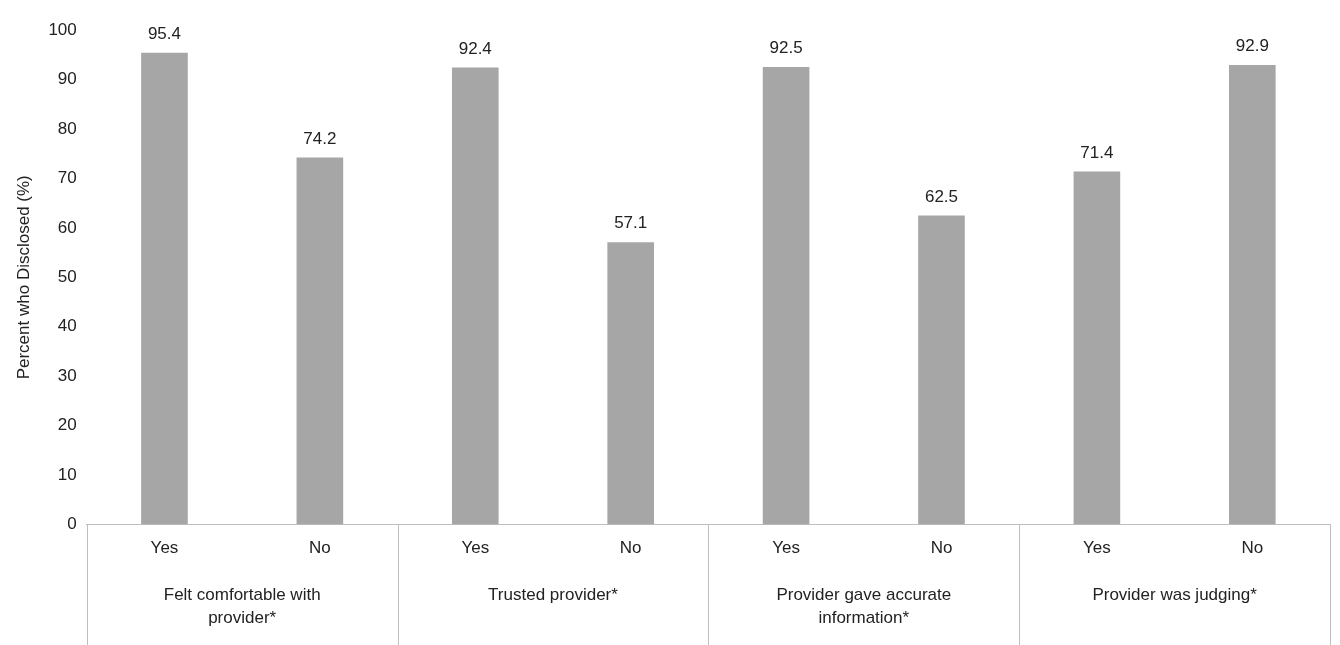 The width and height of the screenshot is (1340, 645). What do you see at coordinates (67, 474) in the screenshot?
I see `y-tick-label: 10` at bounding box center [67, 474].